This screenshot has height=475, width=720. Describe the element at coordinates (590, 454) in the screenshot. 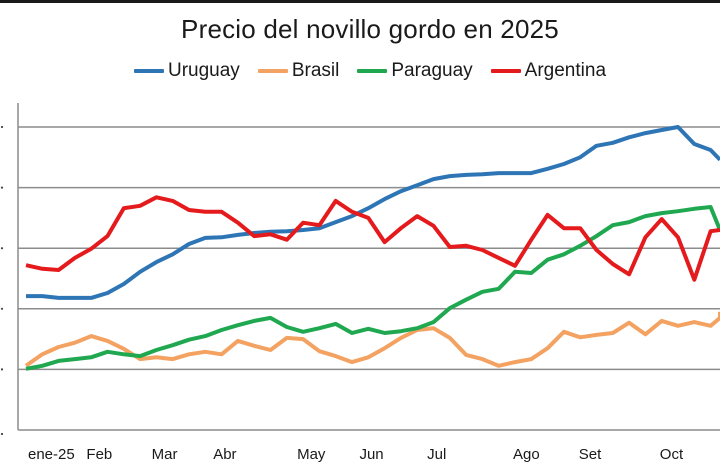

I see `x-tick-label: Set` at that location.